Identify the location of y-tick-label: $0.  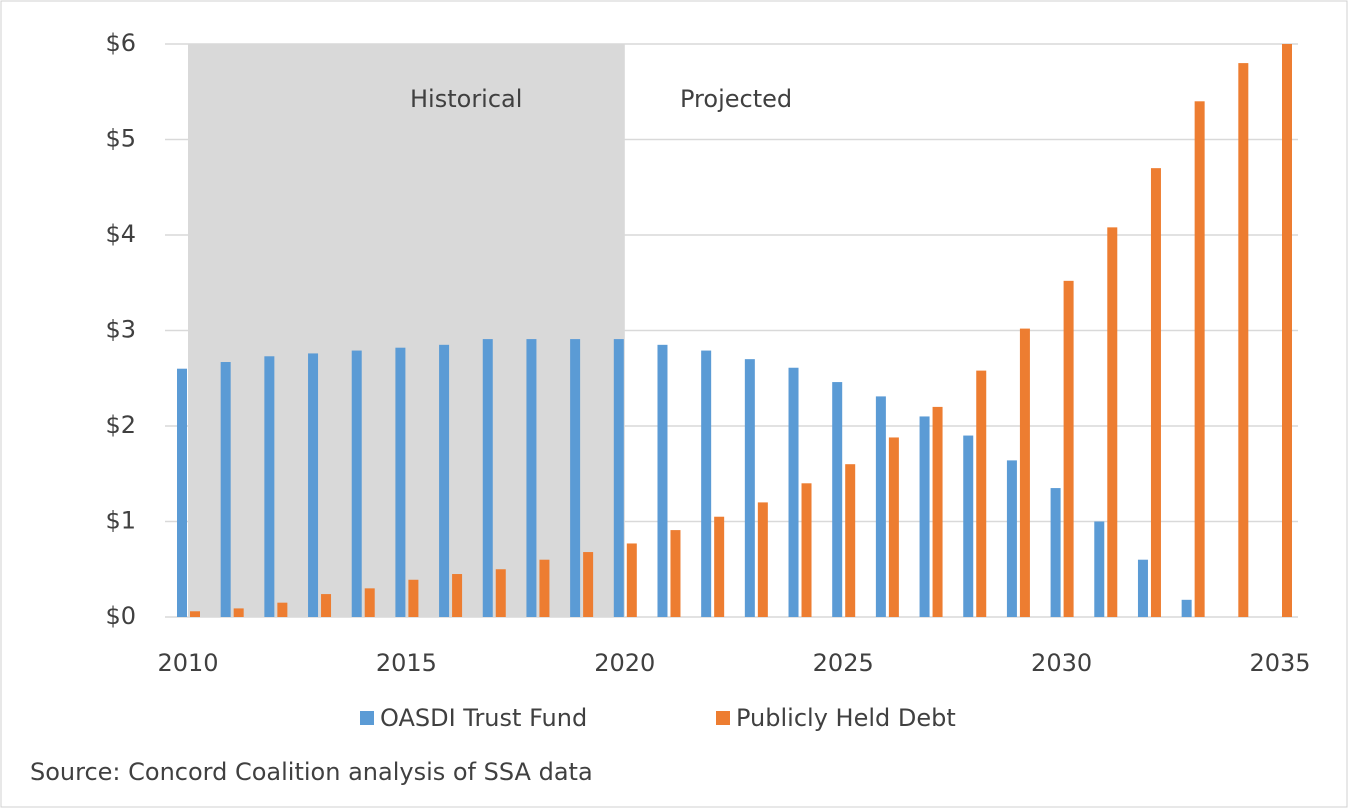
(120, 616).